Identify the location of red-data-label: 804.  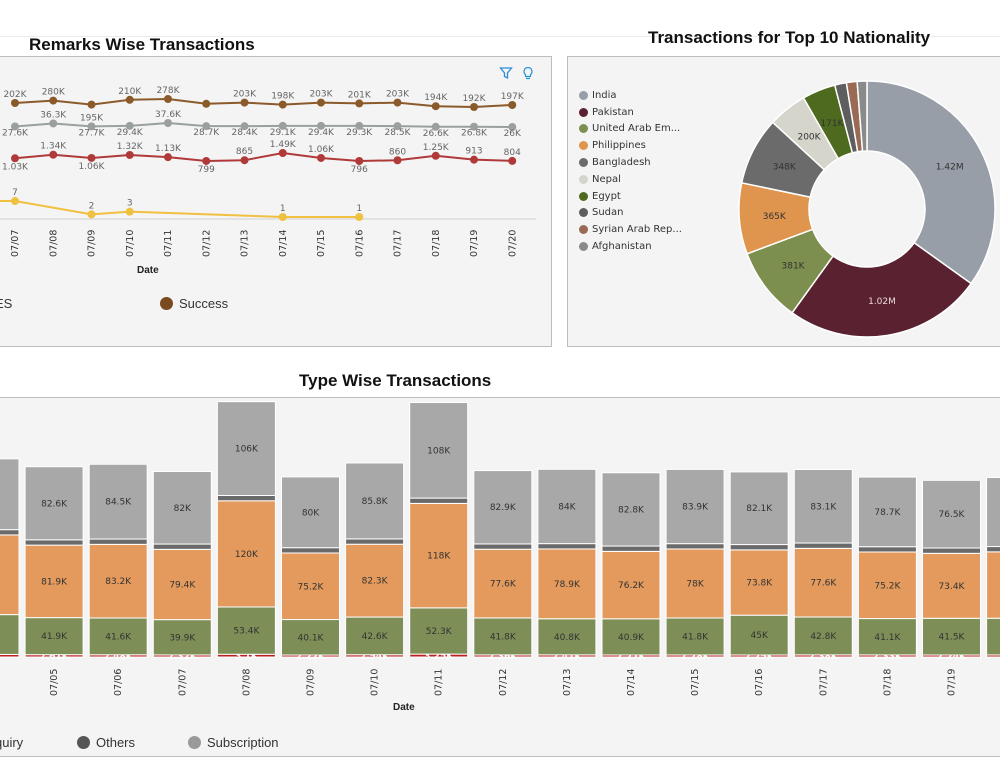
(512, 153).